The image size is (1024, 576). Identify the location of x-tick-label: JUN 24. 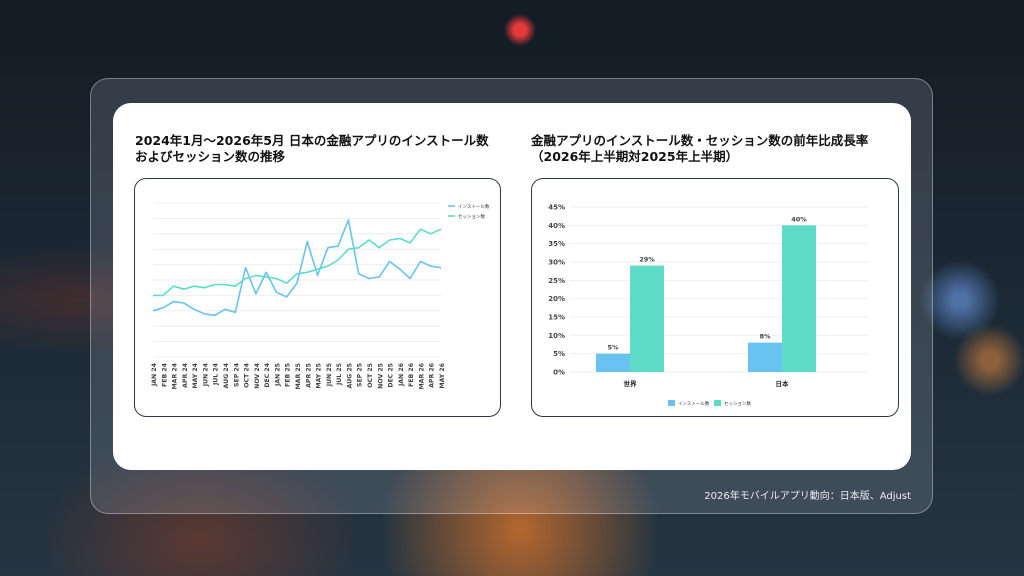
(205, 374).